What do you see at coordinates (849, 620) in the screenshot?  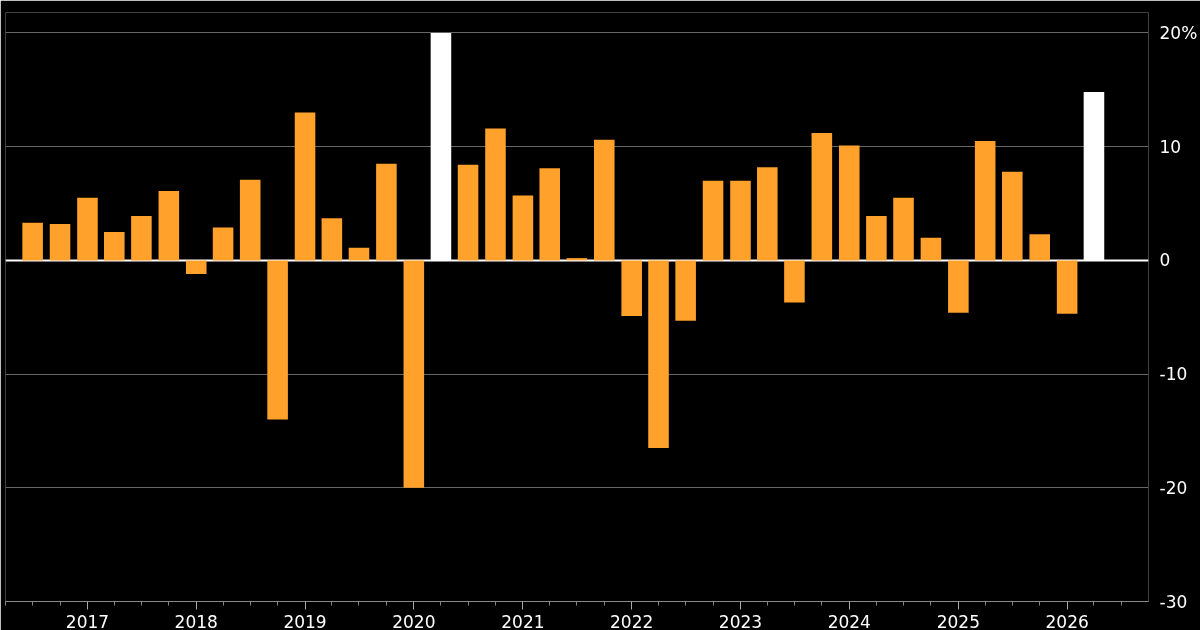 I see `x-tick-label: 2024` at bounding box center [849, 620].